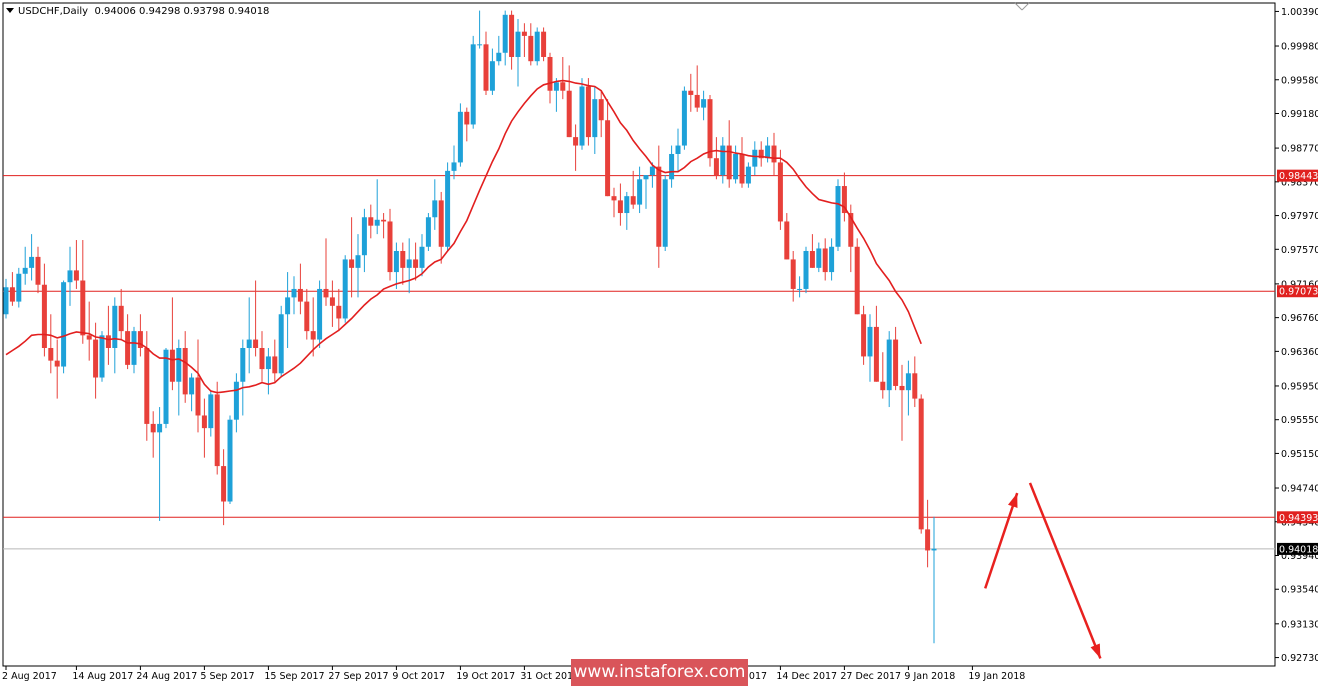 This screenshot has width=1318, height=693. Describe the element at coordinates (1299, 658) in the screenshot. I see `y-tick-label: 0.92730` at that location.